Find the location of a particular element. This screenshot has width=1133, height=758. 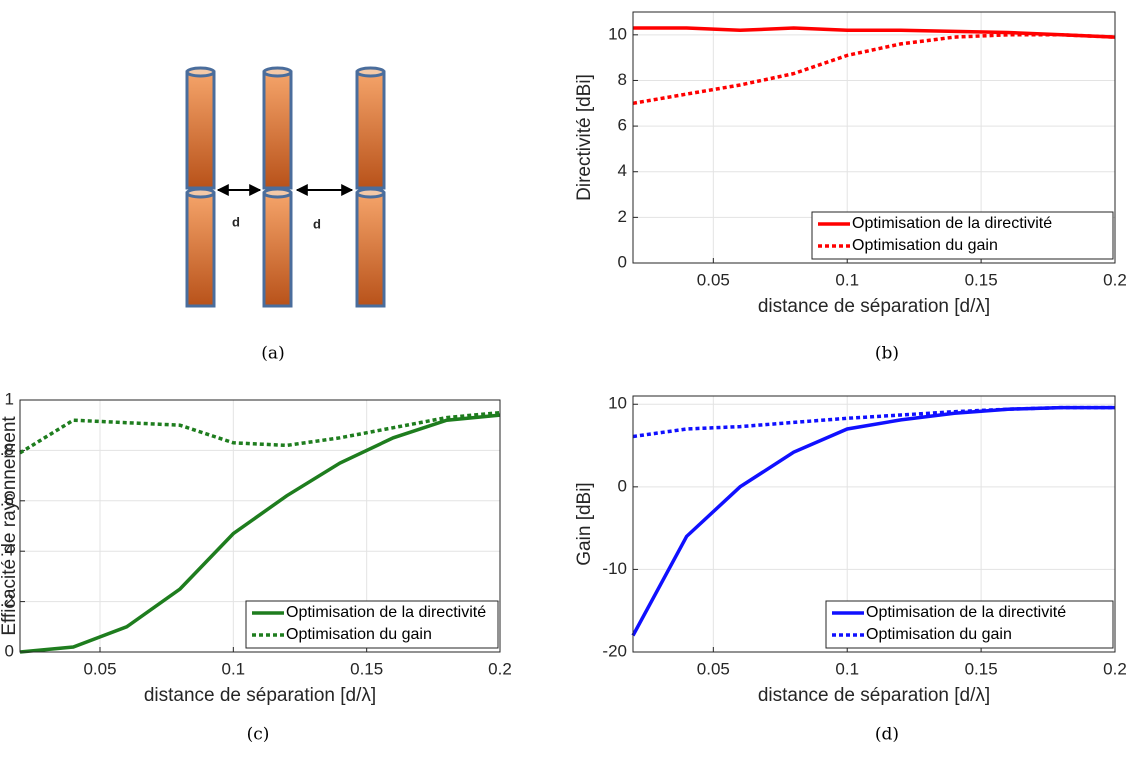

y-tick-label: 0.6 is located at coordinates (7, 499).